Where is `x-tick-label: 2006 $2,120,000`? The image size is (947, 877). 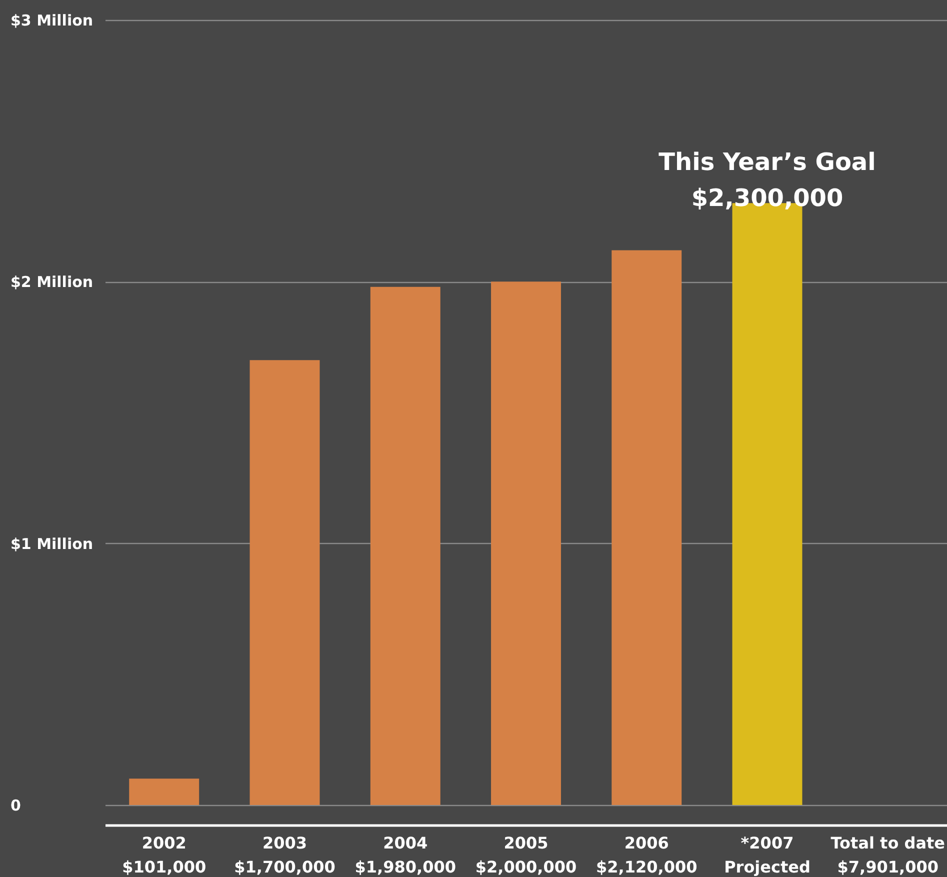
x-tick-label: 2006 $2,120,000 is located at coordinates (647, 855).